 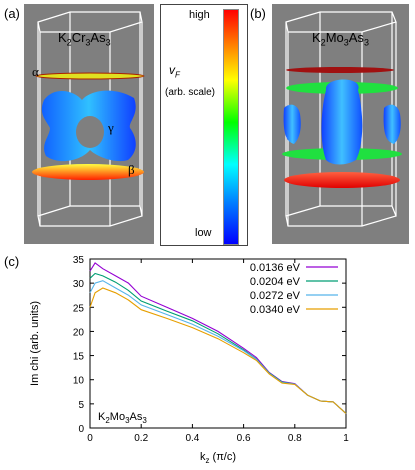 What do you see at coordinates (79, 284) in the screenshot?
I see `y-tick-label: 30` at bounding box center [79, 284].